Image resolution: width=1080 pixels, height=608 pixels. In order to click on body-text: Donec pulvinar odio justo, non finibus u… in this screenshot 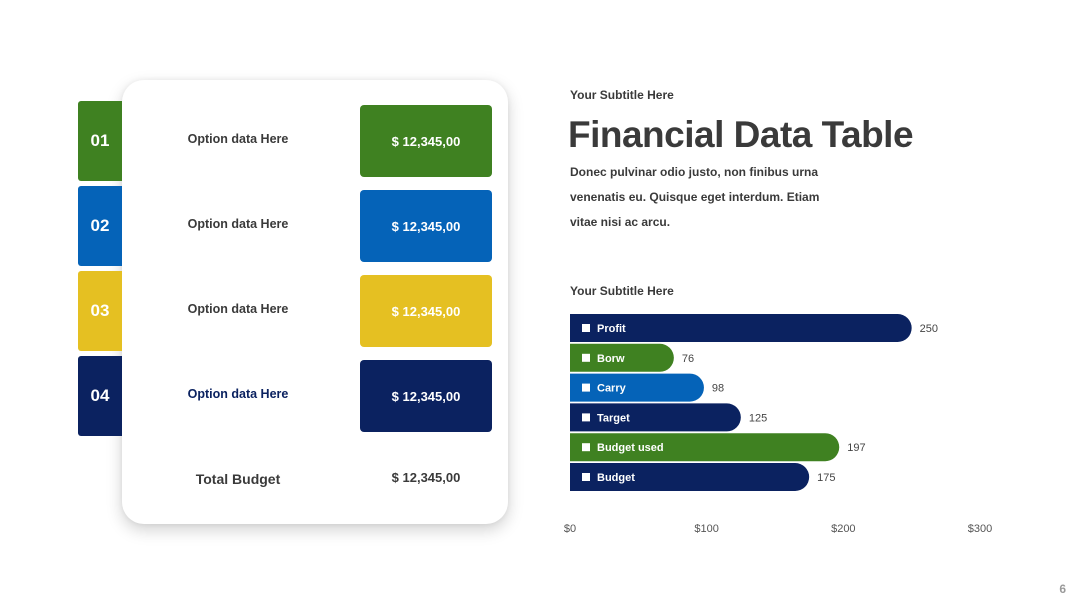, I will do `click(695, 197)`.